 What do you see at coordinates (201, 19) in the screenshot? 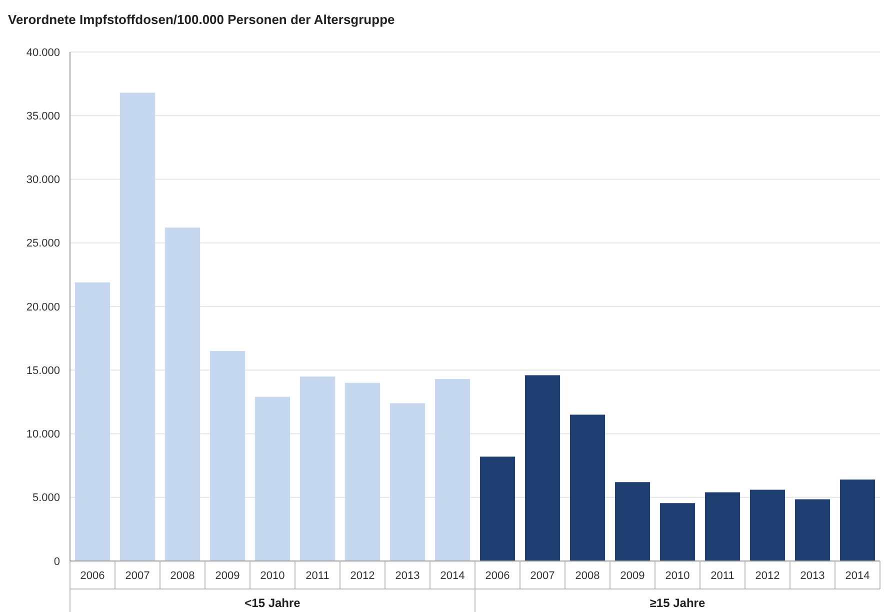
I see `chart-title: Verordnete Impfstoffdosen/100.000 Personen der Altersgruppe` at bounding box center [201, 19].